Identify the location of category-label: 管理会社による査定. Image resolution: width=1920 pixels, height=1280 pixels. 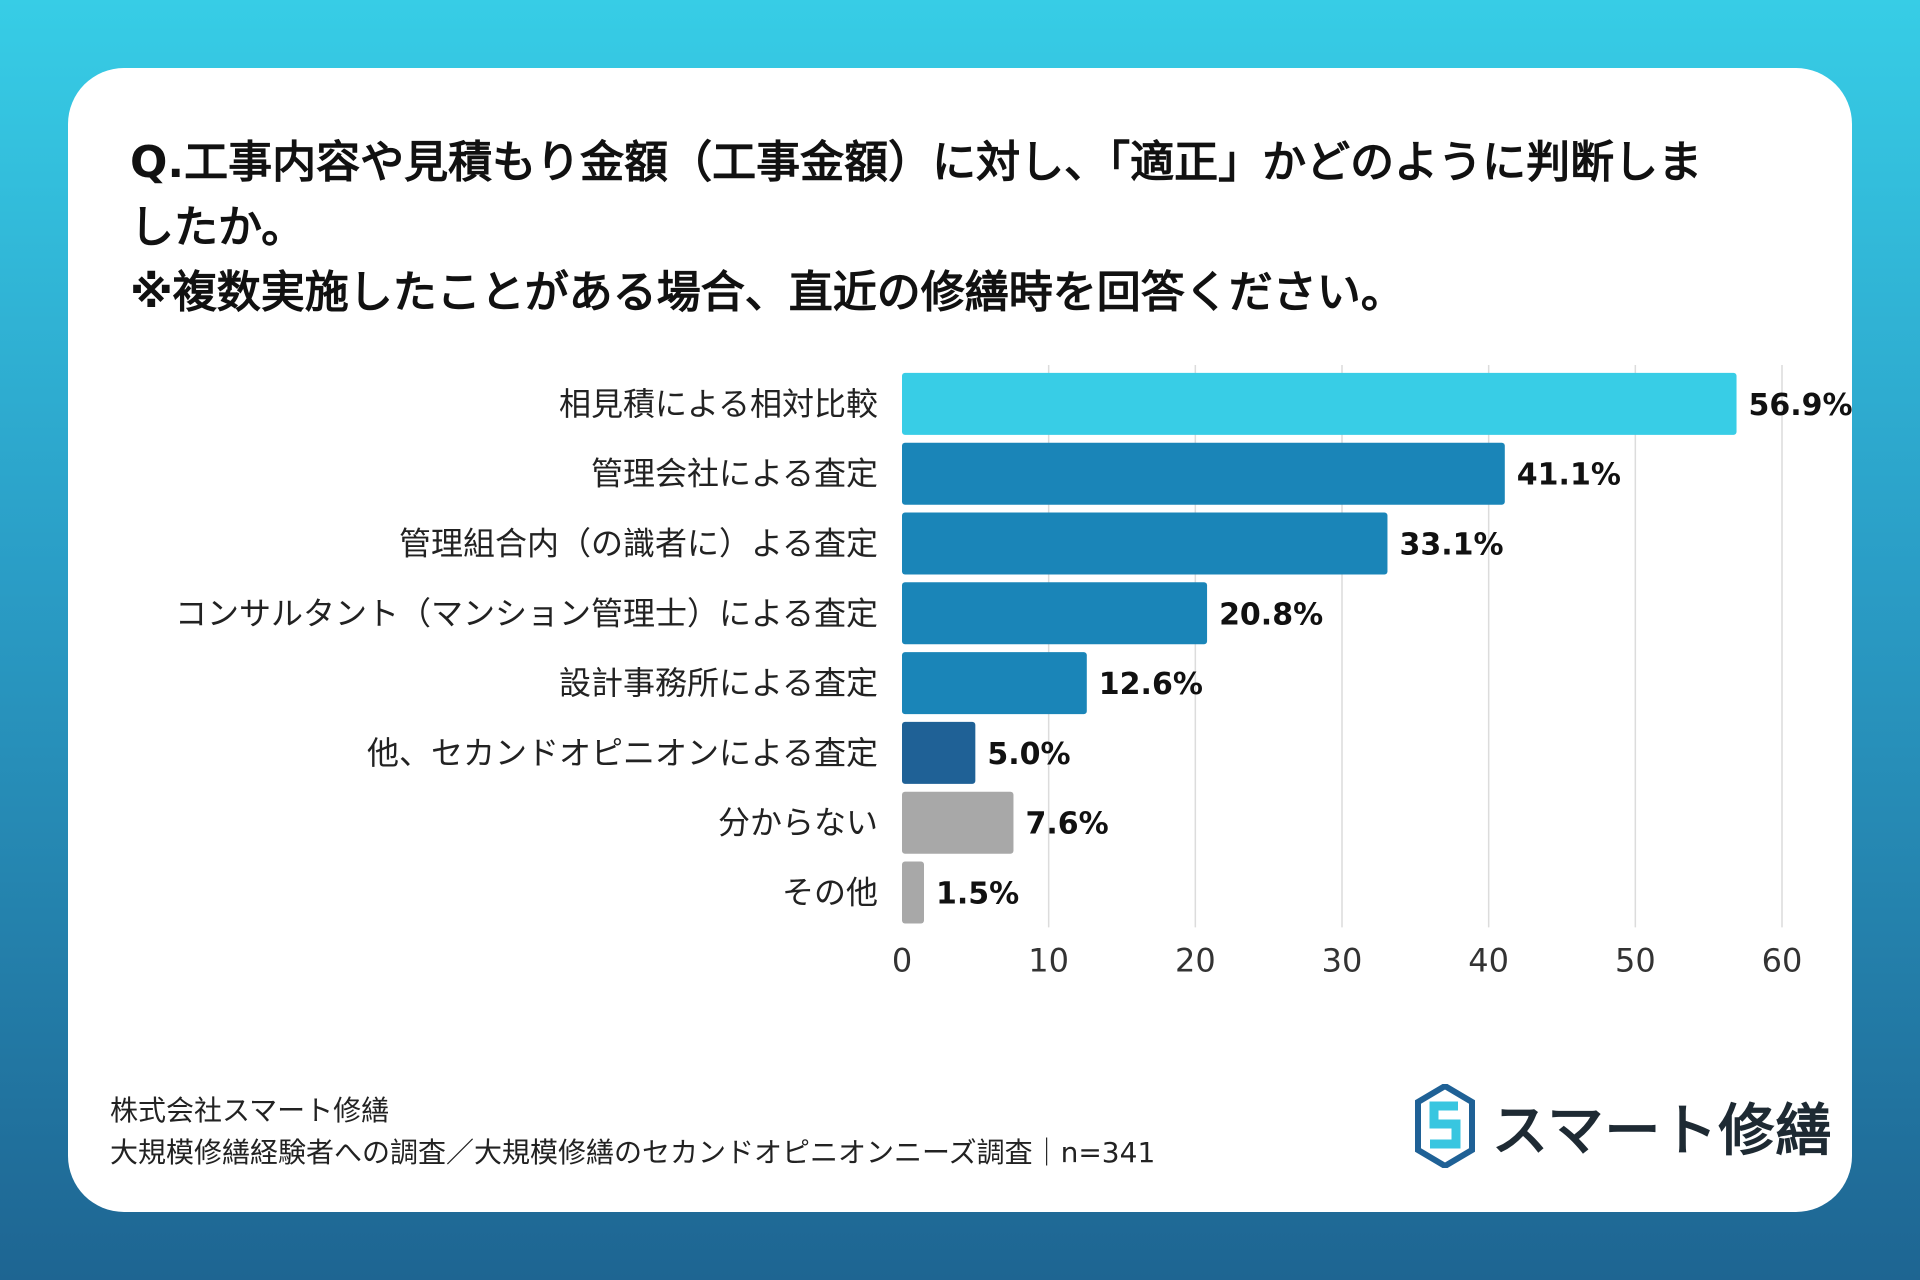
(734, 474).